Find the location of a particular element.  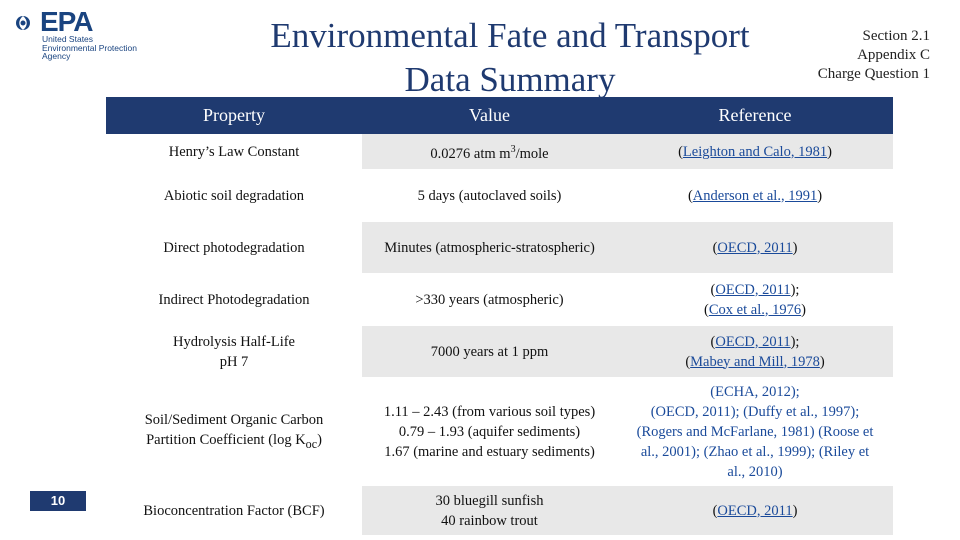

property-cell: Abiotic soil degradation is located at coordinates (234, 195).